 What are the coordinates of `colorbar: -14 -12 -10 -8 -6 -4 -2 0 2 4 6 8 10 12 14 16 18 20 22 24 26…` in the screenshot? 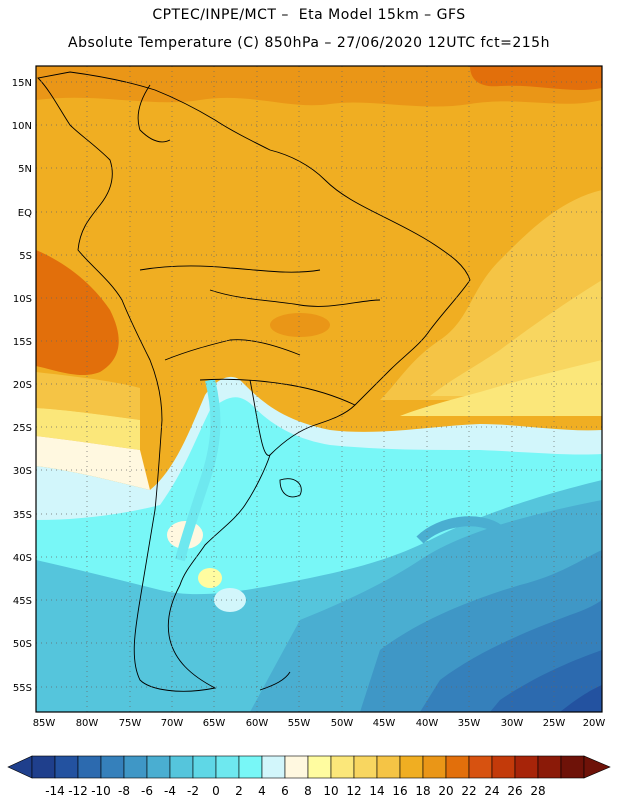 It's located at (309, 776).